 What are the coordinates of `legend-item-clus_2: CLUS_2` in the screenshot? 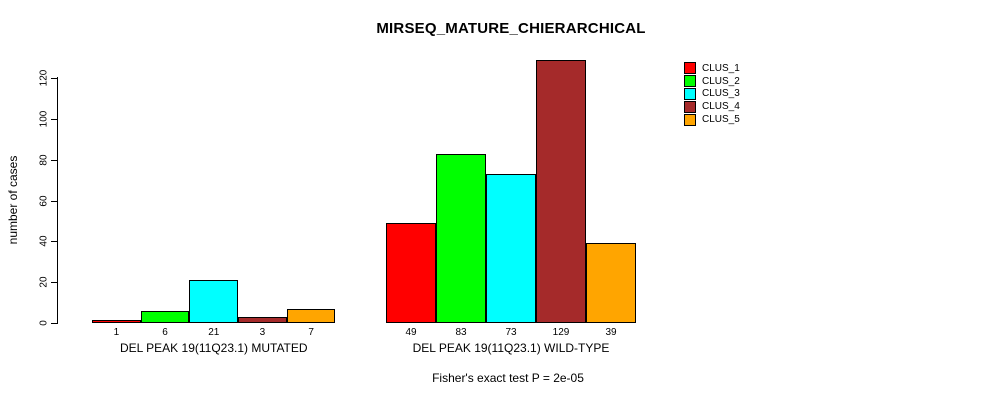 It's located at (712, 81).